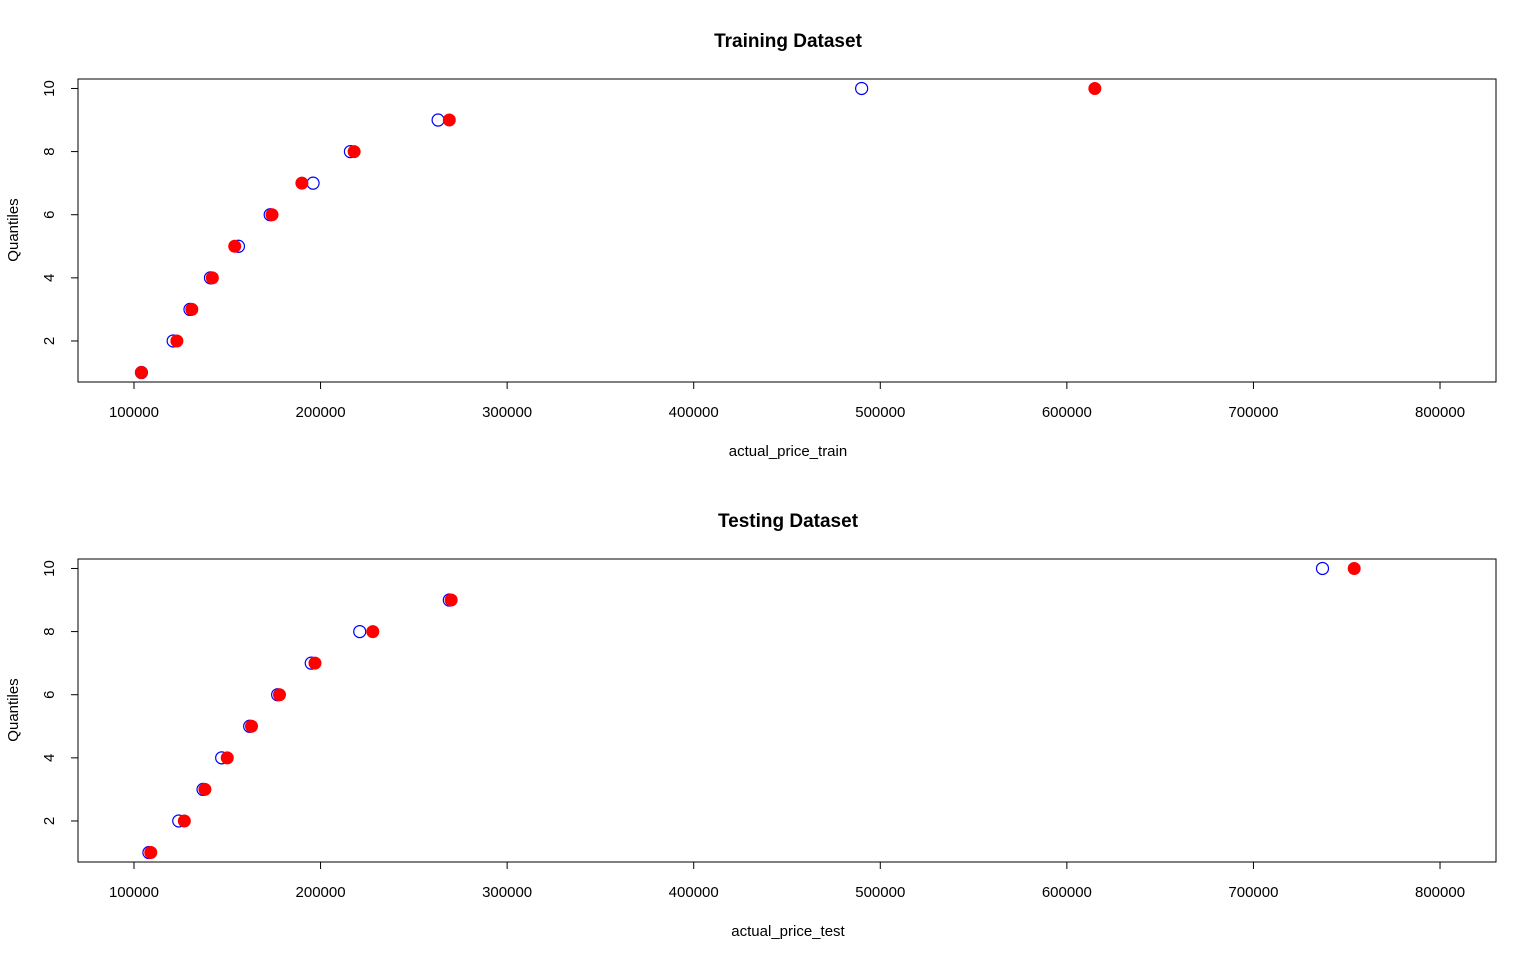 The height and width of the screenshot is (960, 1536). Describe the element at coordinates (788, 521) in the screenshot. I see `chart-title: Testing Dataset` at that location.